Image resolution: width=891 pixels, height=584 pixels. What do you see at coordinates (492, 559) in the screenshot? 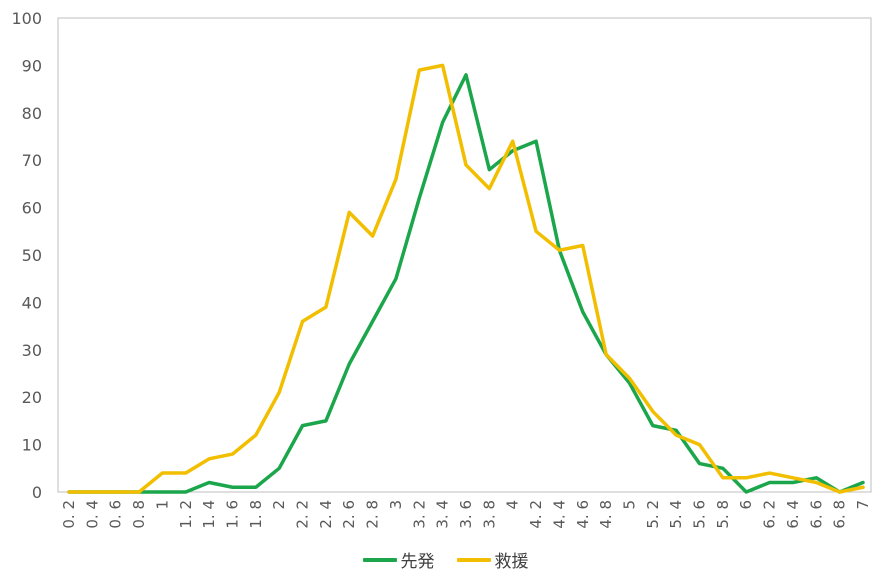
I see `legend-item-series-1: 救援` at bounding box center [492, 559].